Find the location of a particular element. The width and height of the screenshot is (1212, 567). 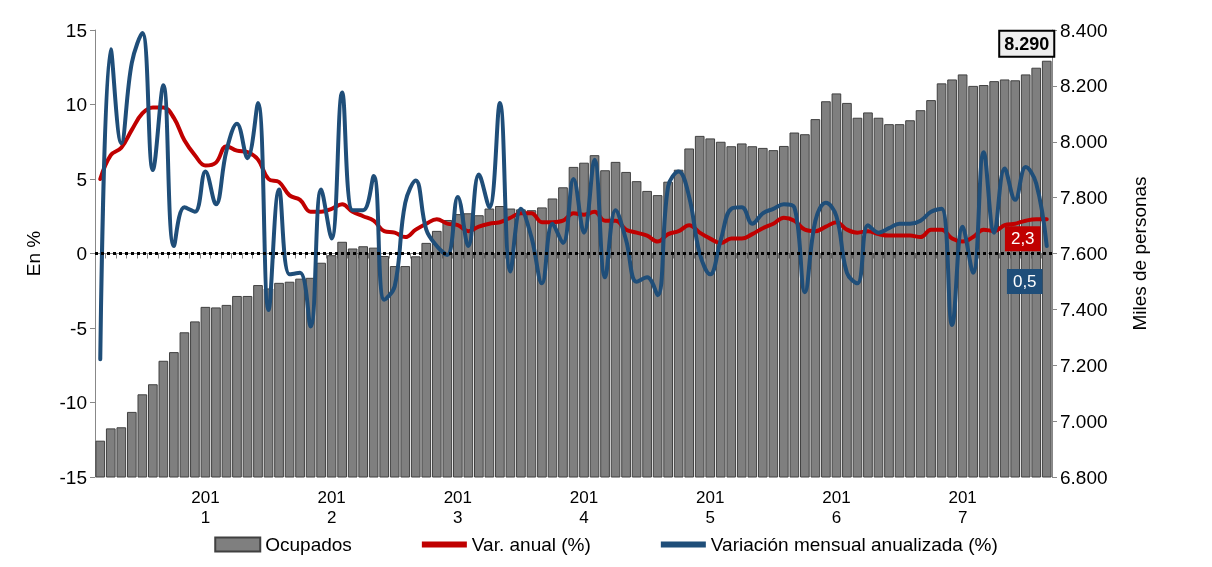

legend-label: Ocupados is located at coordinates (308, 544).